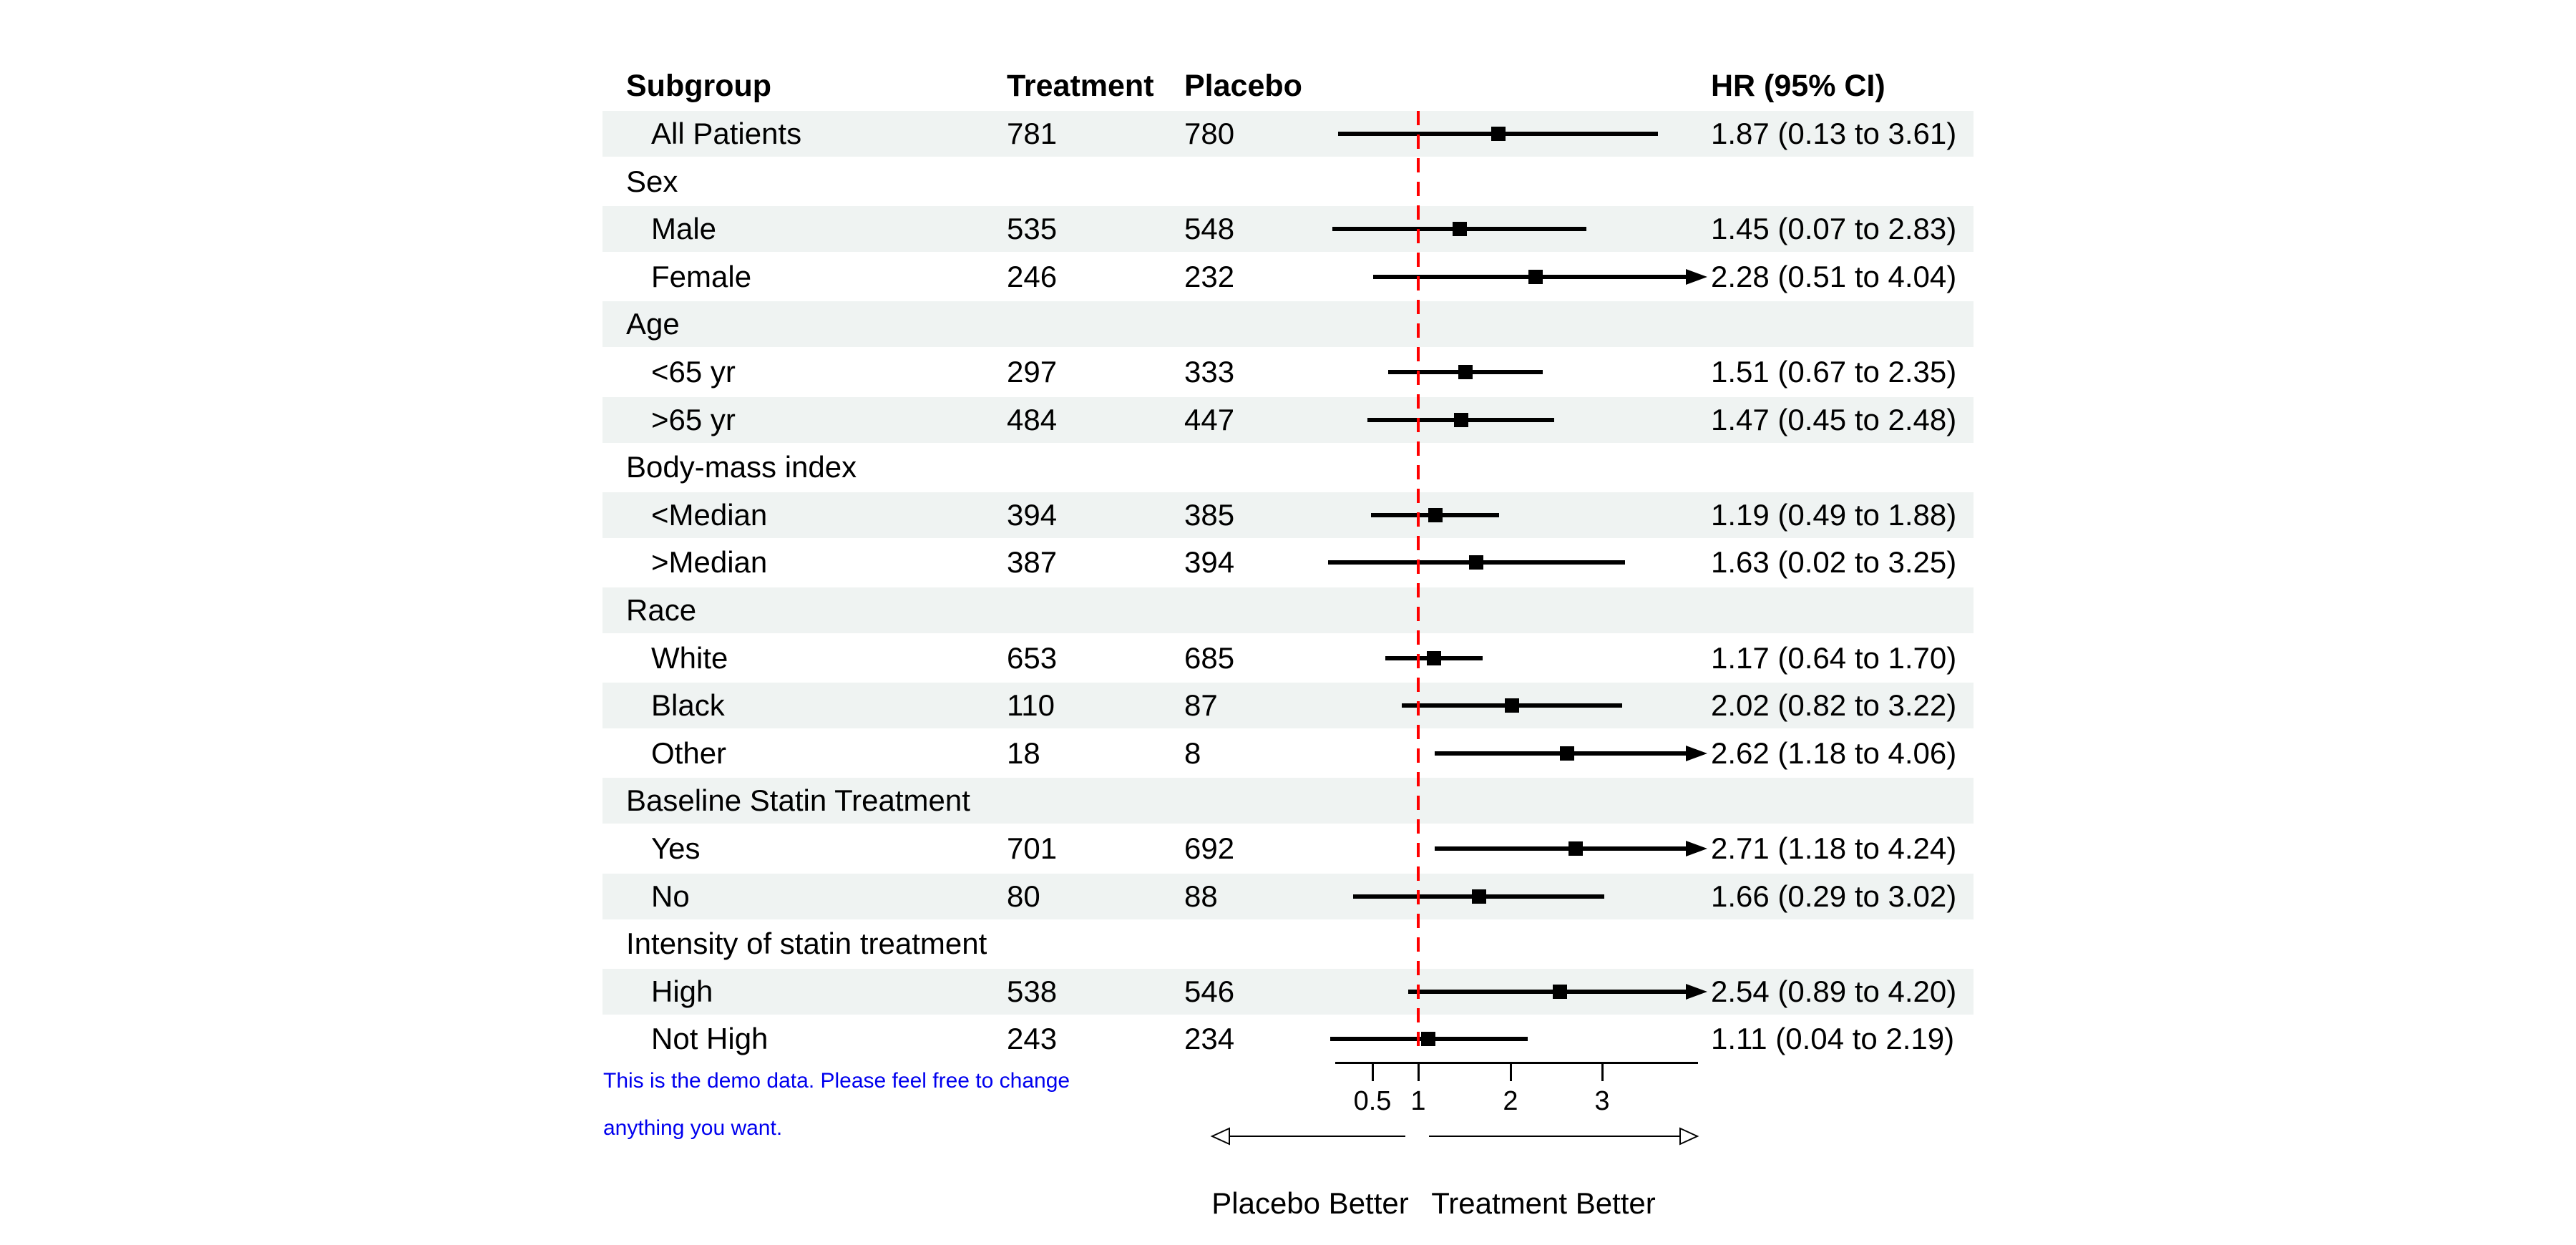 The width and height of the screenshot is (2576, 1245). Describe the element at coordinates (689, 658) in the screenshot. I see `row-label: White` at that location.